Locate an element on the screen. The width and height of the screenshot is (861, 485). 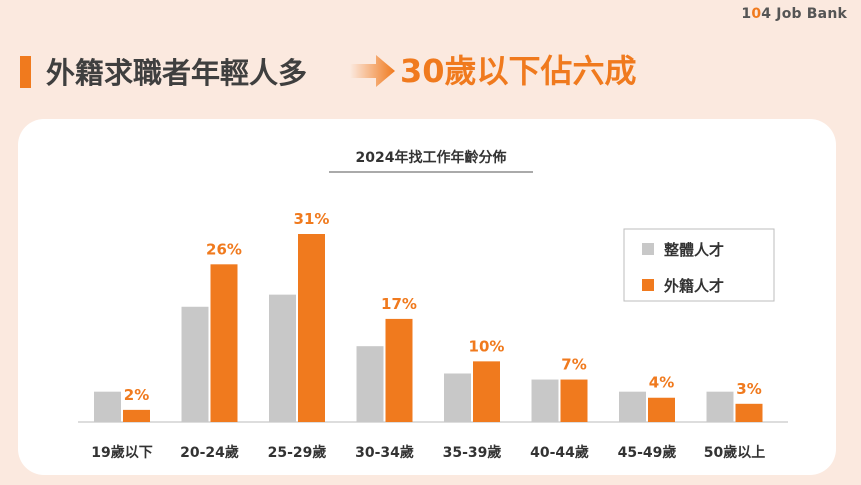
x-tick-label-5: 40-44歲 is located at coordinates (559, 452).